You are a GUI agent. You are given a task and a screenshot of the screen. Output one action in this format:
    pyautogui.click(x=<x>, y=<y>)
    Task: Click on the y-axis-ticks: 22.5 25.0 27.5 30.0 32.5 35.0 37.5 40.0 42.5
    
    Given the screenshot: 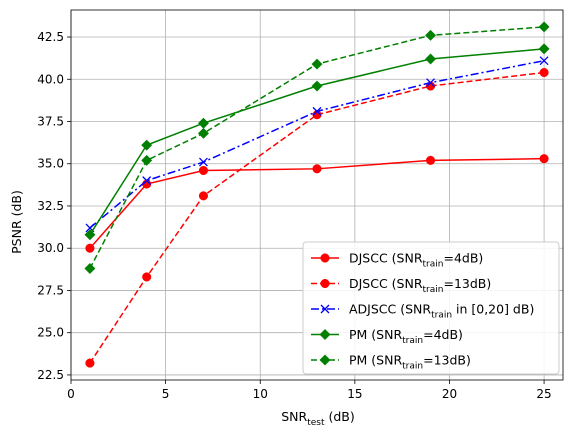 What is the action you would take?
    pyautogui.click(x=54, y=206)
    